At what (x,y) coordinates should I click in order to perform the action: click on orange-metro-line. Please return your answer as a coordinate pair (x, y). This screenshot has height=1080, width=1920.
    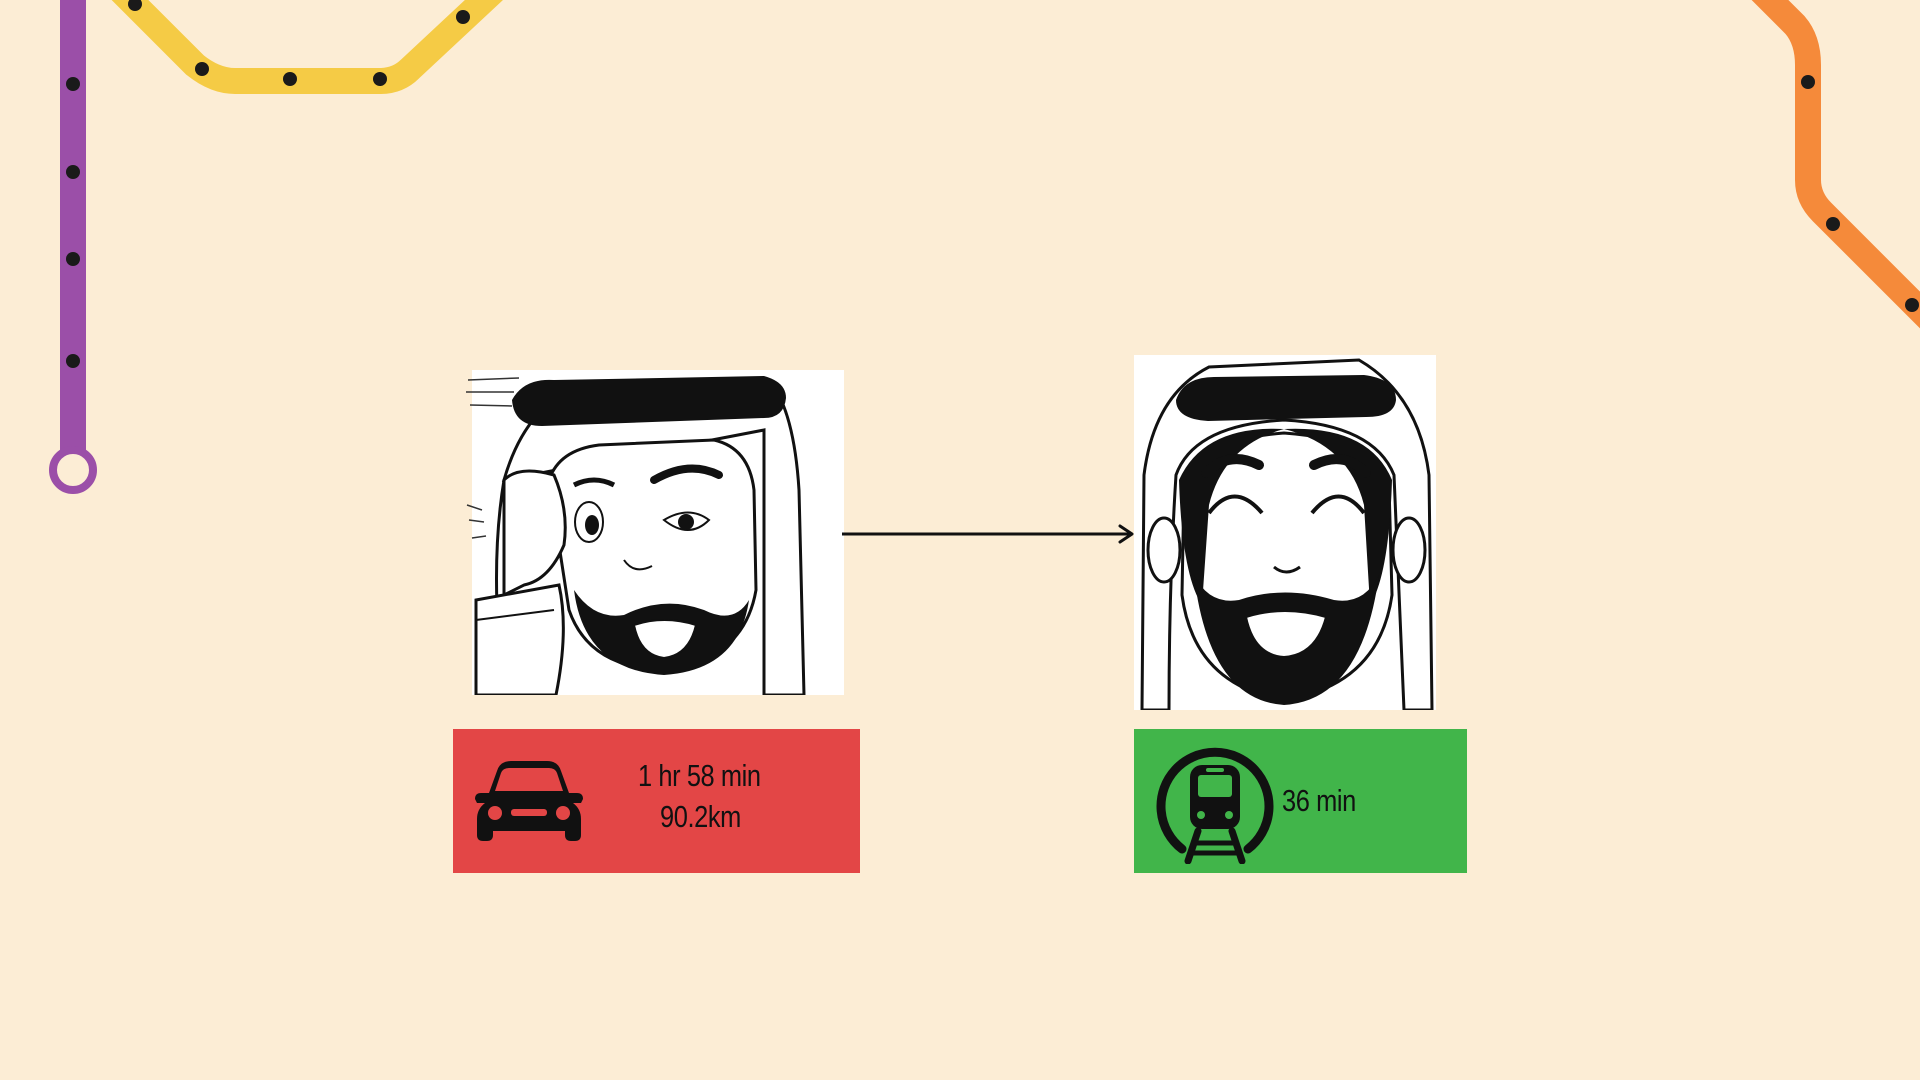
    Looking at the image, I should click on (1837, 162).